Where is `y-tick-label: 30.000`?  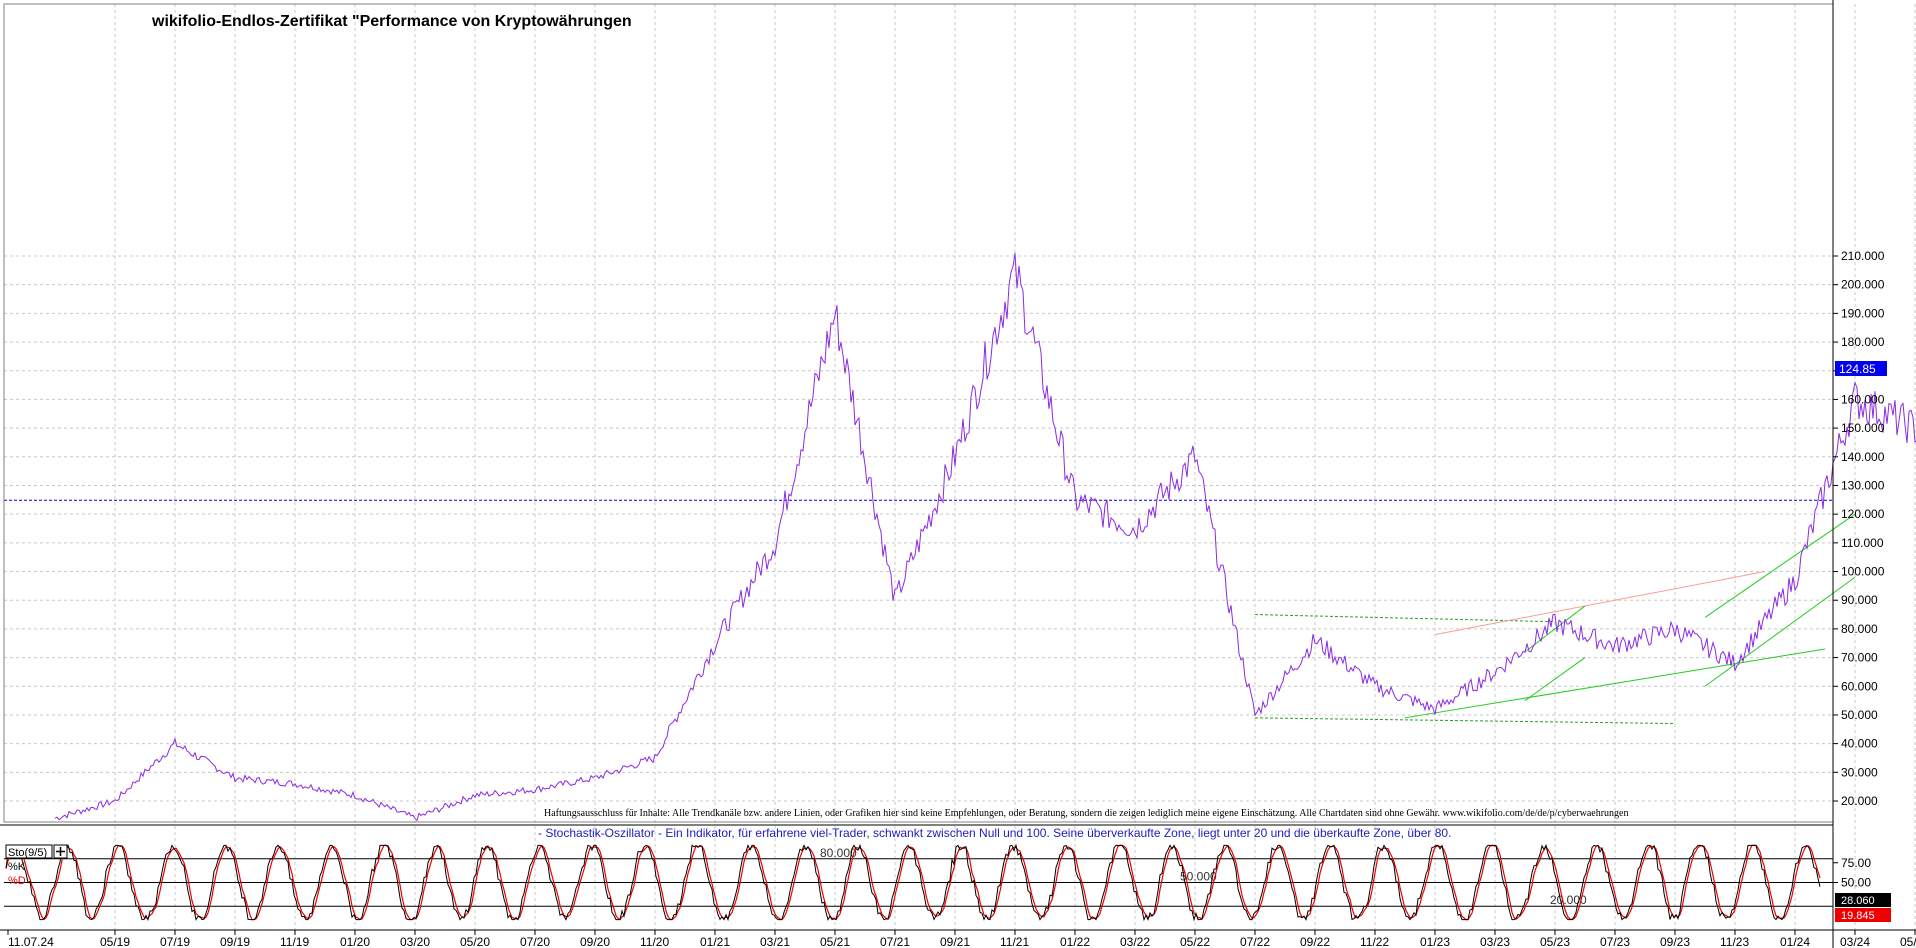
y-tick-label: 30.000 is located at coordinates (1859, 772).